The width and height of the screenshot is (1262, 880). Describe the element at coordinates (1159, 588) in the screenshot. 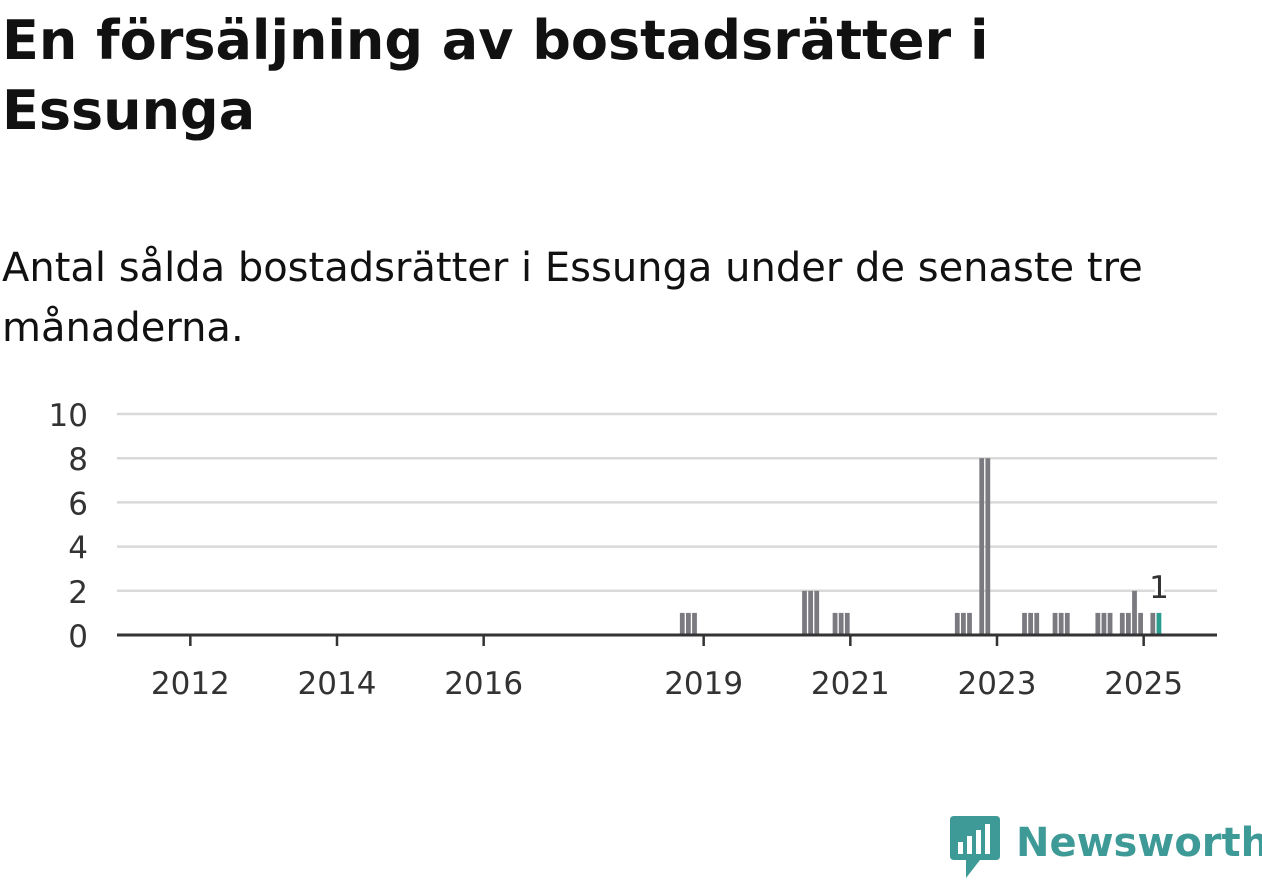

I see `data-label: 1` at that location.